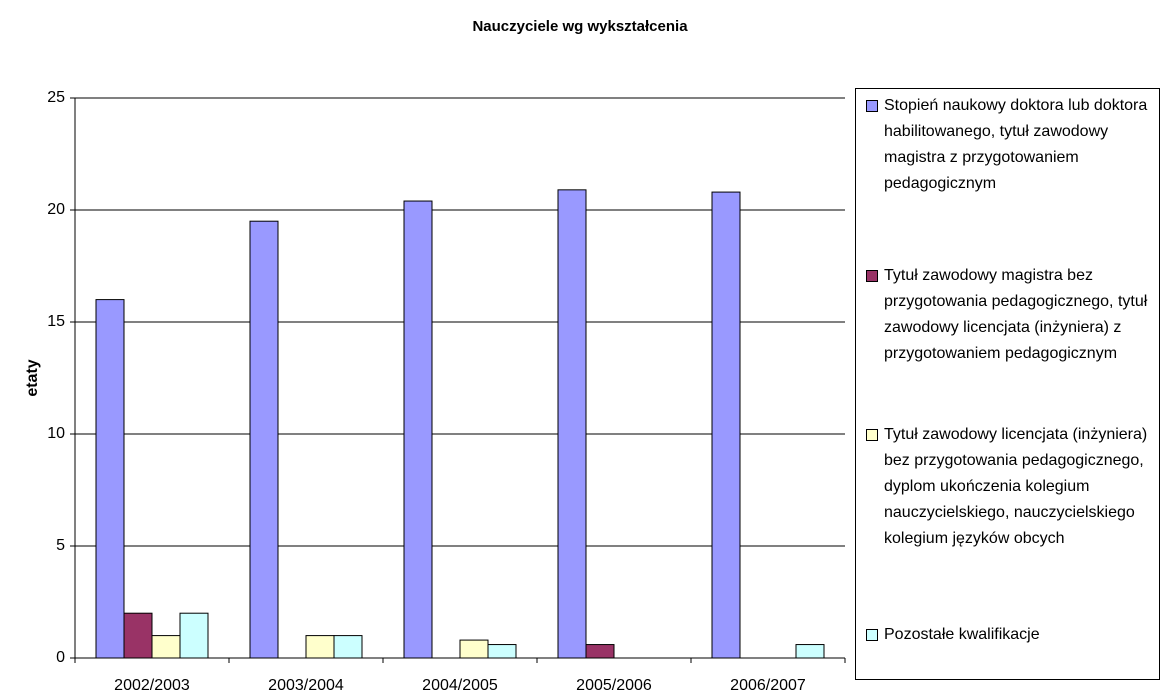  Describe the element at coordinates (60, 657) in the screenshot. I see `y-tick-label: 0` at that location.